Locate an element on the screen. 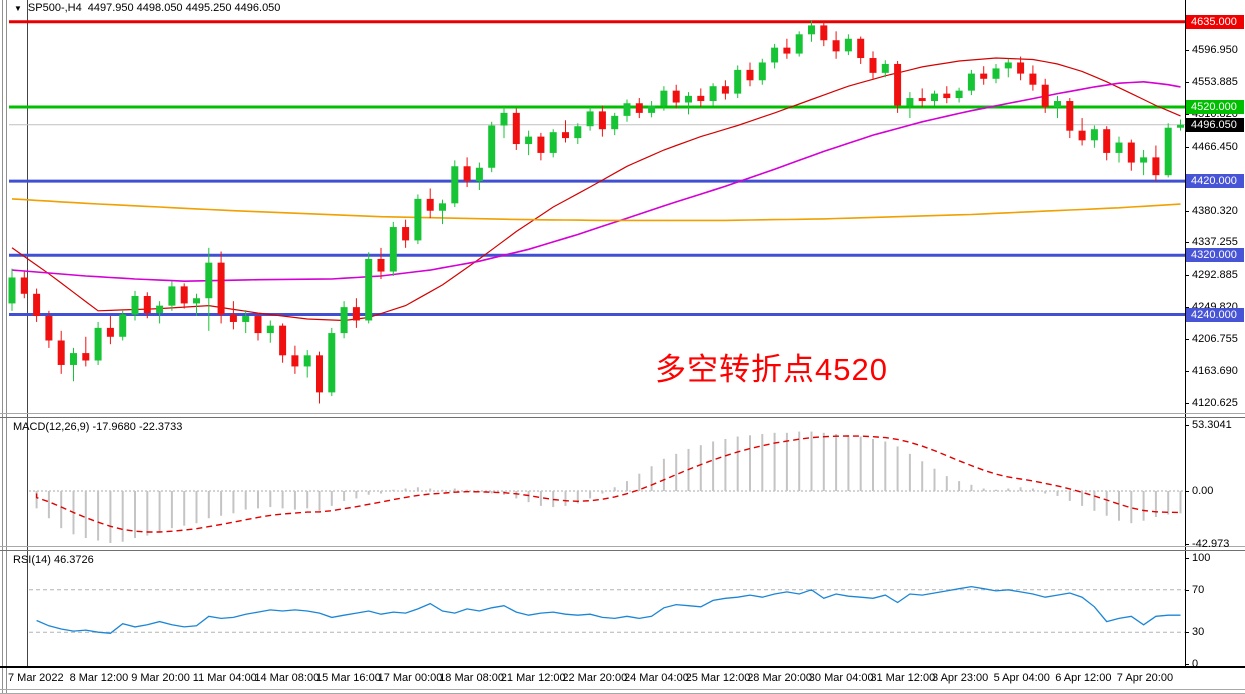 Image resolution: width=1245 pixels, height=694 pixels. time-axis-label: 11 Mar 04:00 is located at coordinates (224, 678).